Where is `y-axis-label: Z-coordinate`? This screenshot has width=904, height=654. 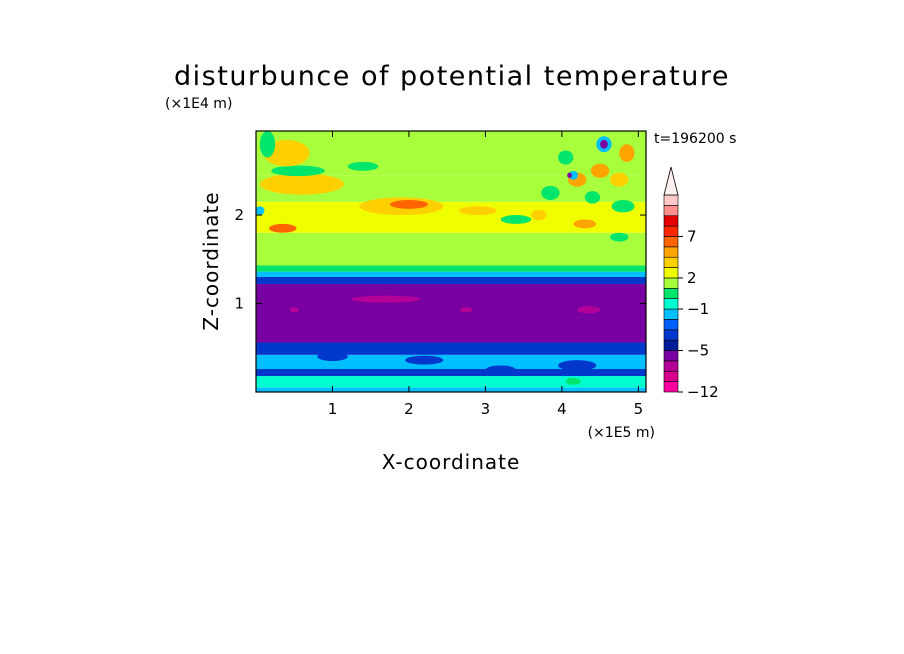 y-axis-label: Z-coordinate is located at coordinates (211, 260).